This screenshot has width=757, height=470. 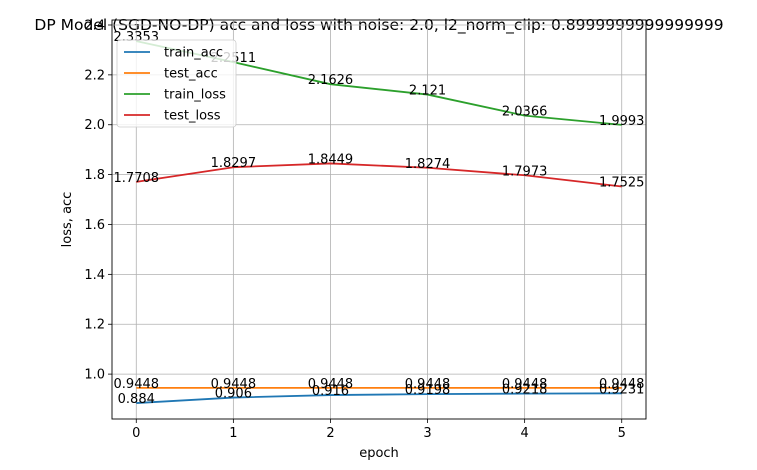 What do you see at coordinates (94, 25) in the screenshot?
I see `y-tick-label: 2.4` at bounding box center [94, 25].